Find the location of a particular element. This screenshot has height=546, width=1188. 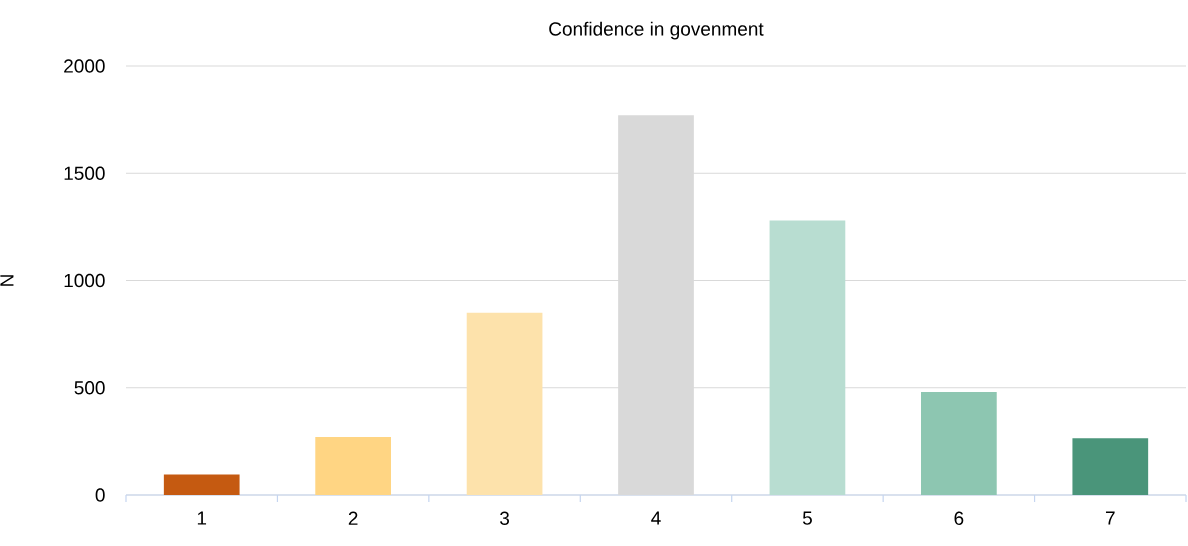

y-tick-label: 2000 is located at coordinates (84, 66).